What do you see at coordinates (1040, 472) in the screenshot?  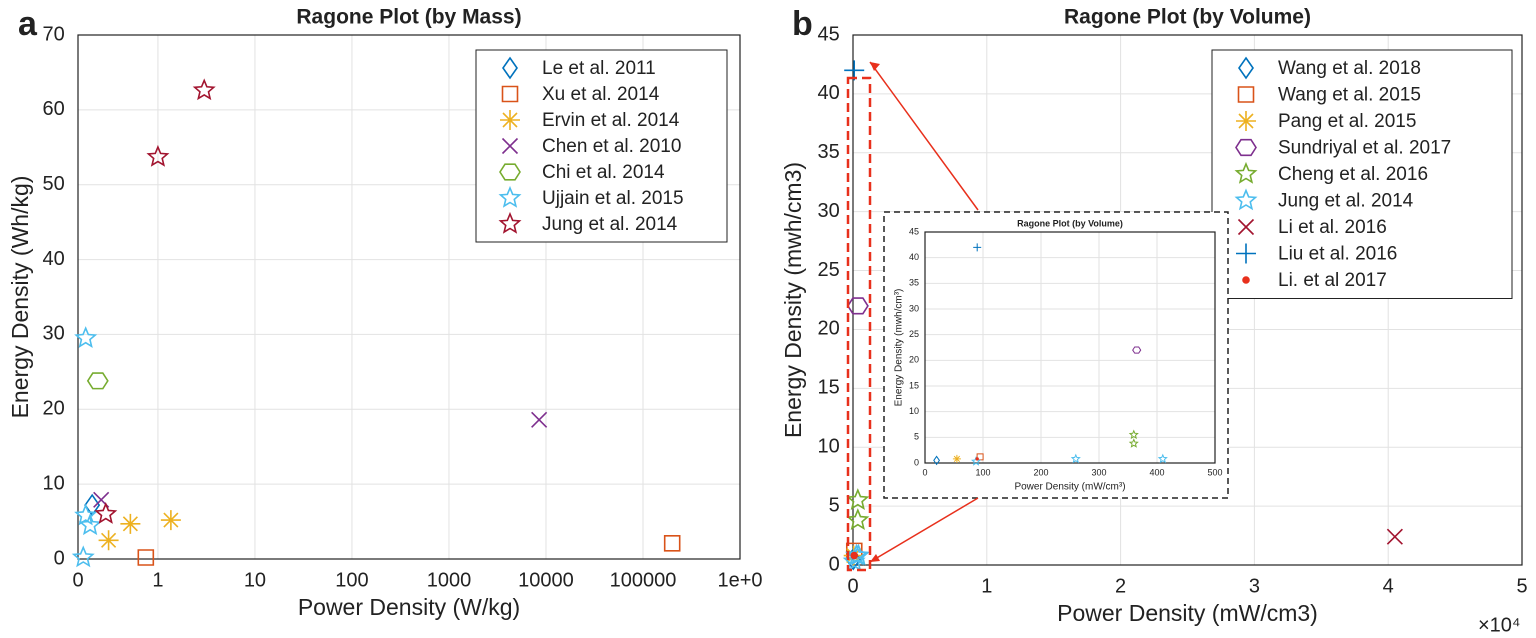 I see `x-tick-label: 200` at bounding box center [1040, 472].